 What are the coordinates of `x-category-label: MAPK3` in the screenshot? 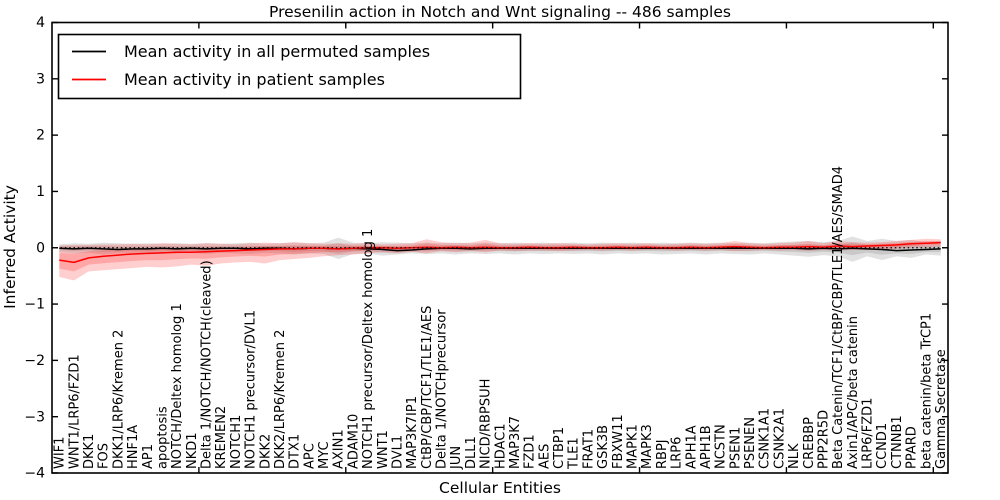 It's located at (647, 446).